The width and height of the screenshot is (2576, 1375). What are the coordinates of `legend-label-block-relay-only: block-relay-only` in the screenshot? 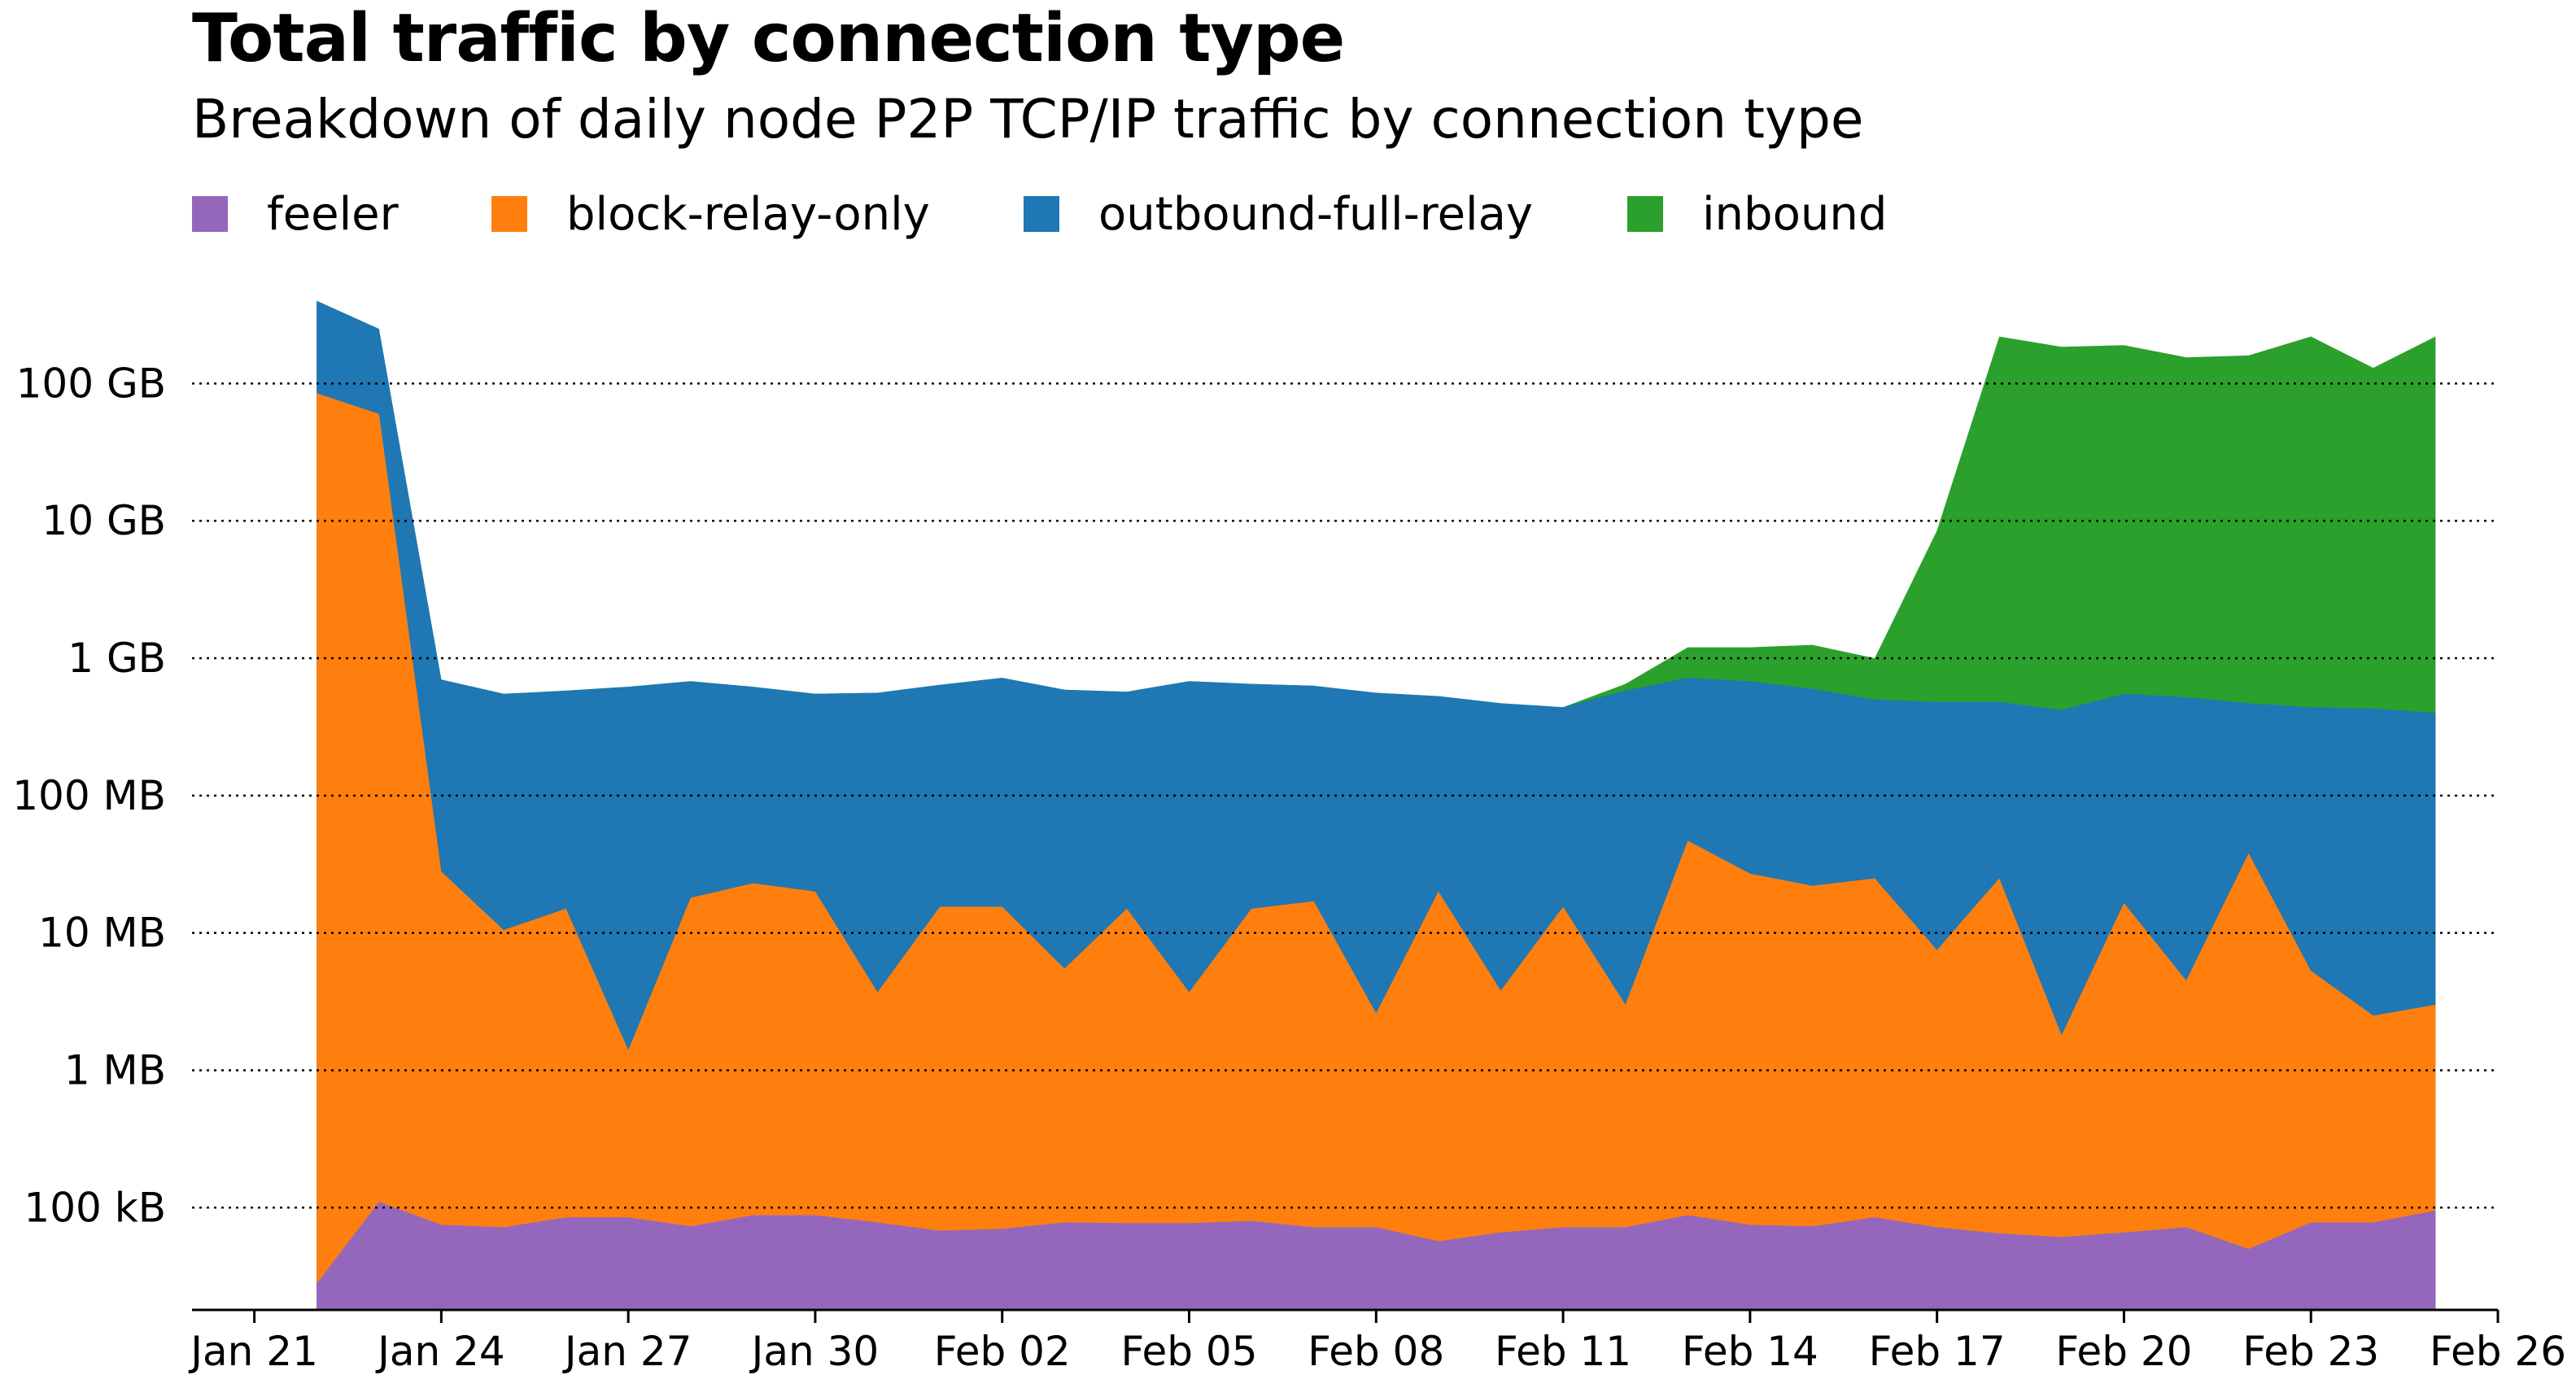 It's located at (748, 214).